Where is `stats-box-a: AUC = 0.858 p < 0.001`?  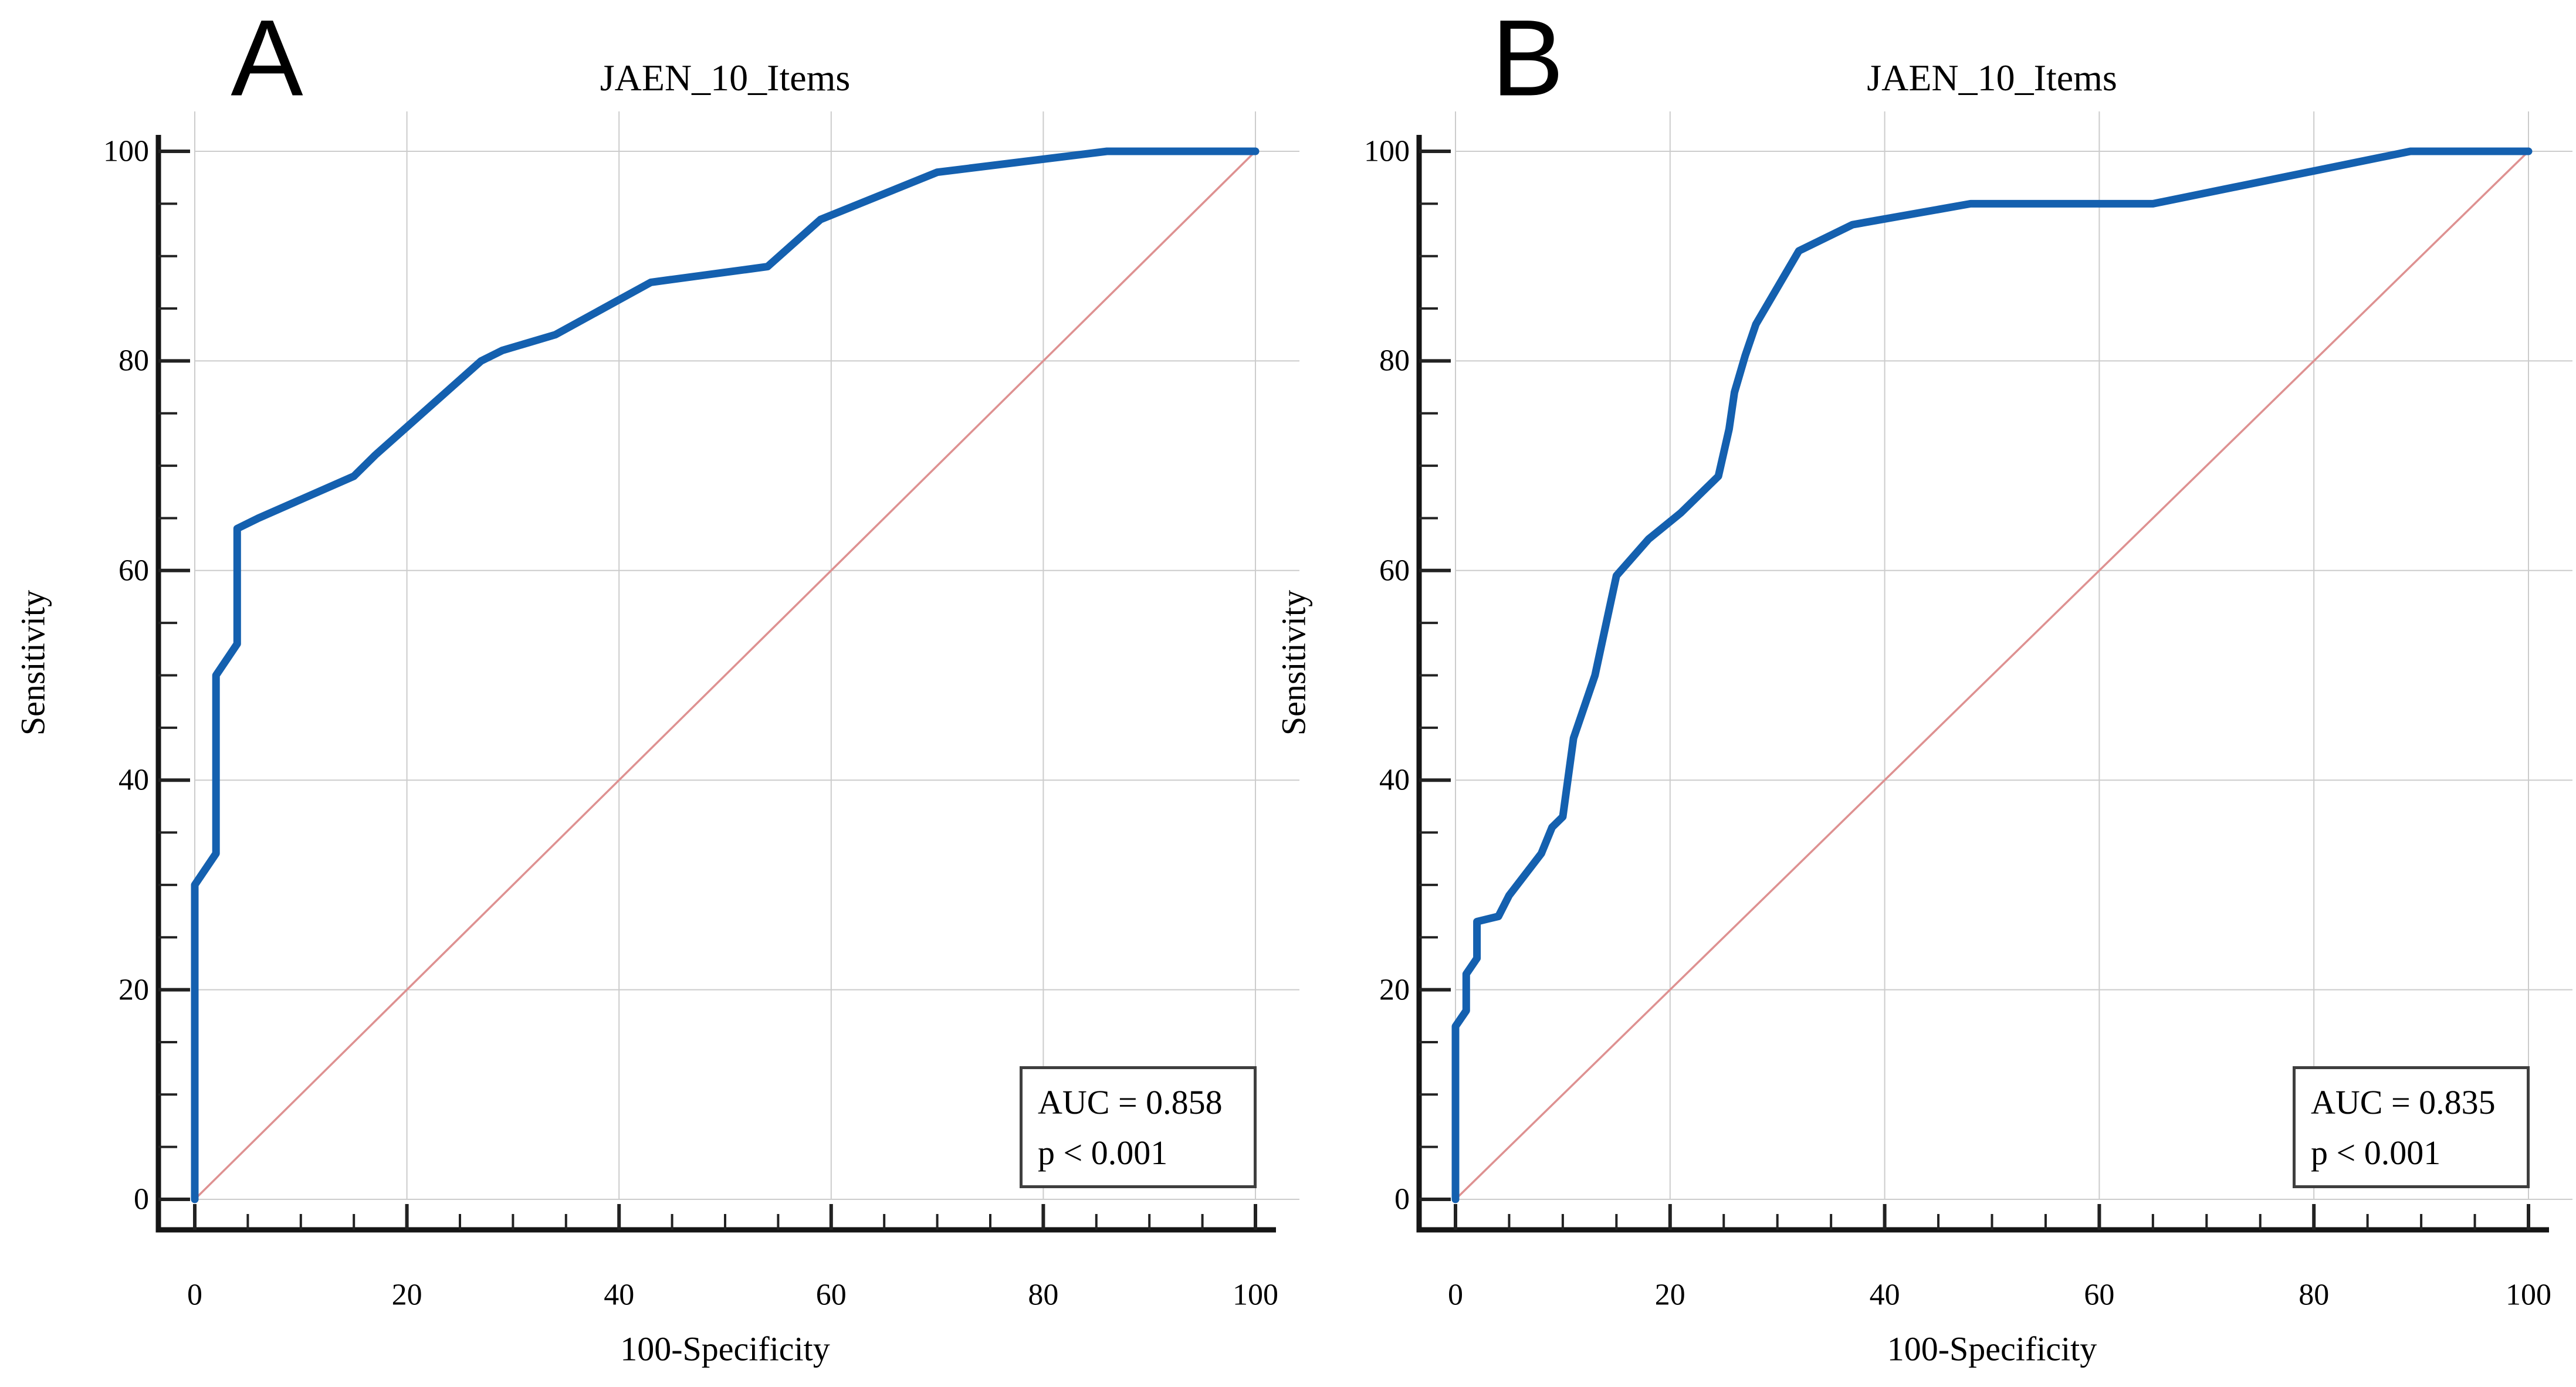 stats-box-a: AUC = 0.858 p < 0.001 is located at coordinates (1138, 1127).